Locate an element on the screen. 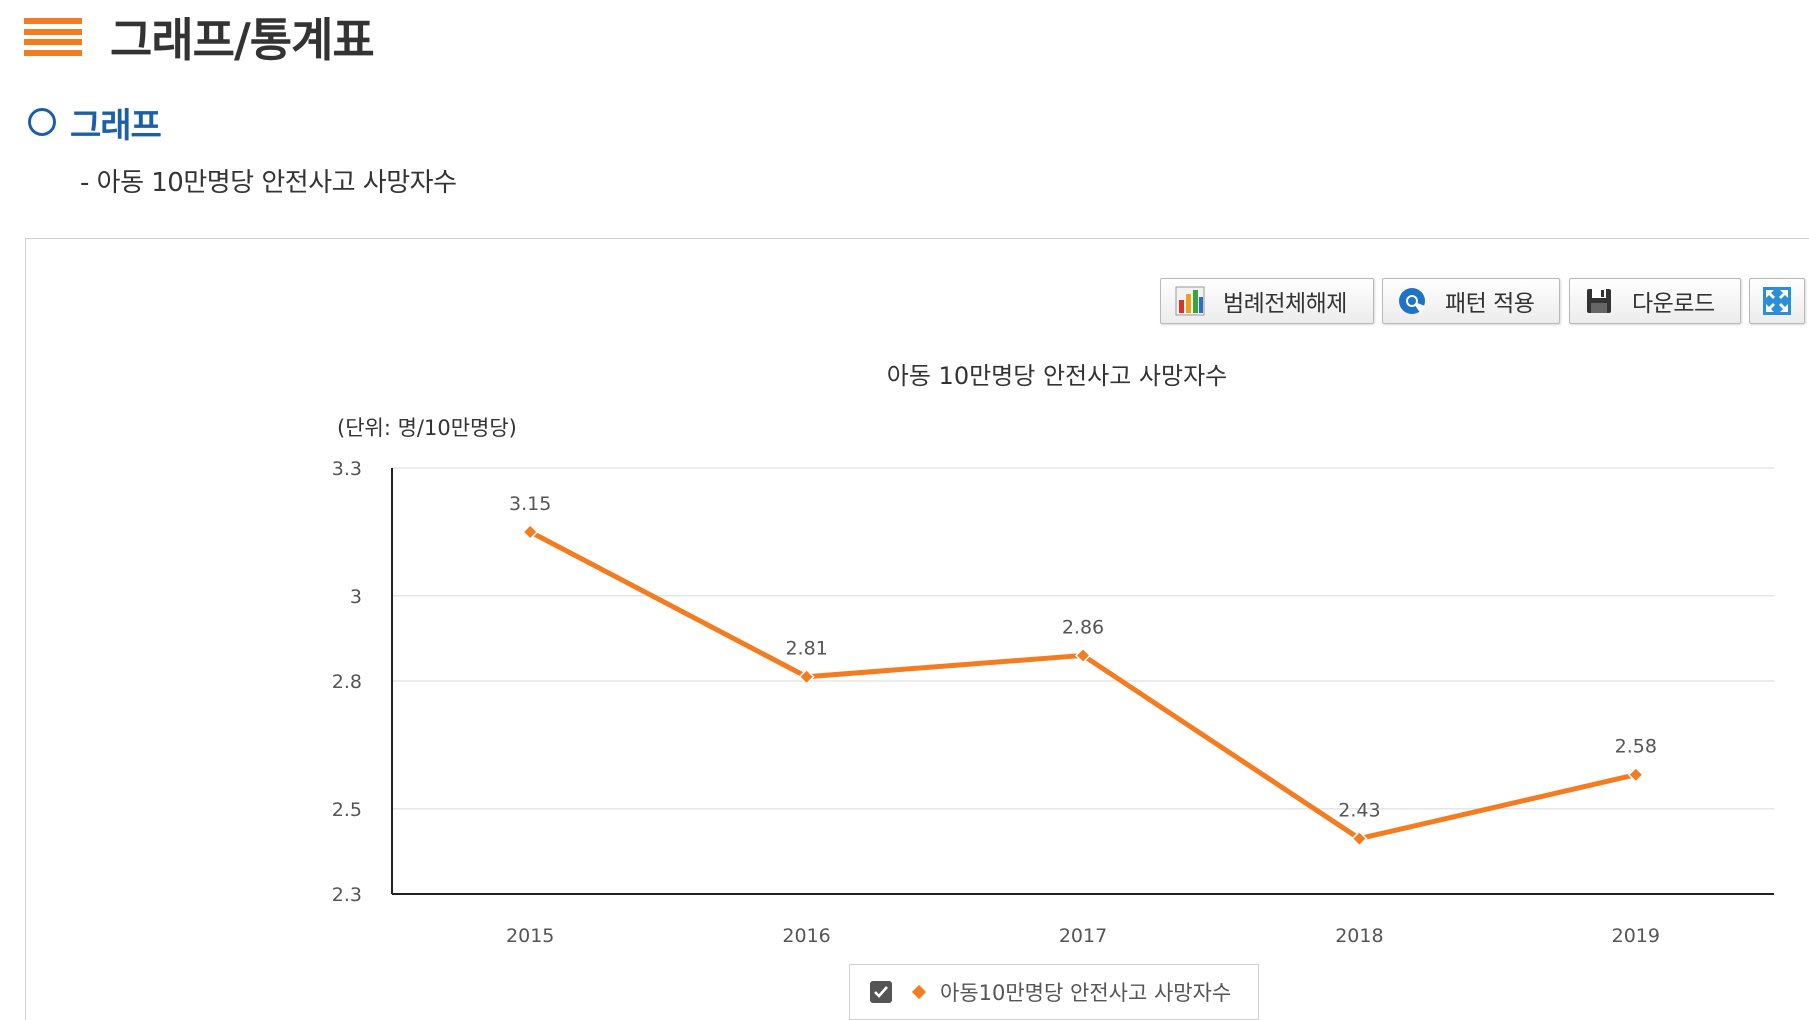 The image size is (1809, 1020). circle-bullet-icon is located at coordinates (42, 122).